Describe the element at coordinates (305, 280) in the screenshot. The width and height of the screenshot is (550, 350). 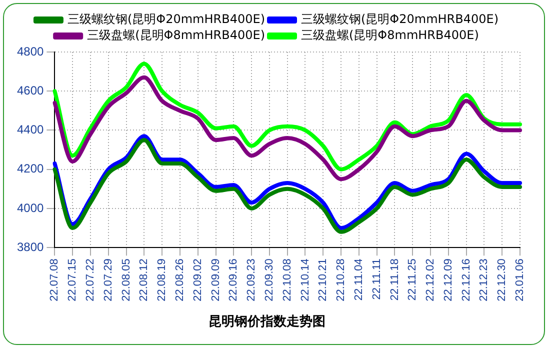
I see `x-tick-label: 22.10.14` at that location.